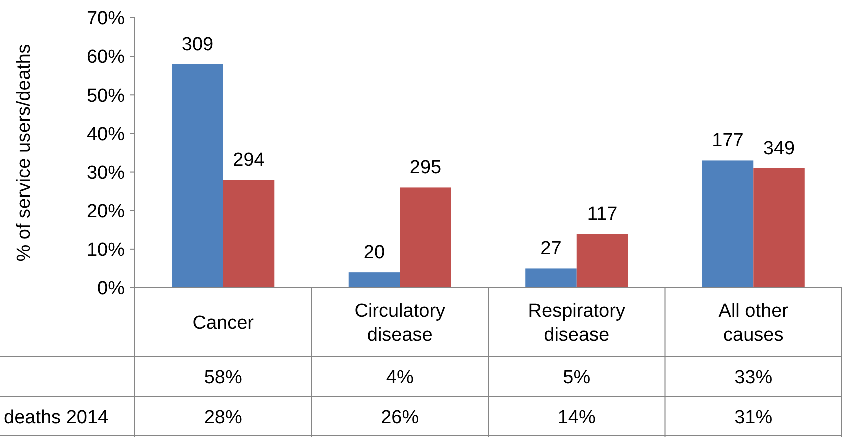  What do you see at coordinates (106, 19) in the screenshot?
I see `y-tick-label: 70%` at bounding box center [106, 19].